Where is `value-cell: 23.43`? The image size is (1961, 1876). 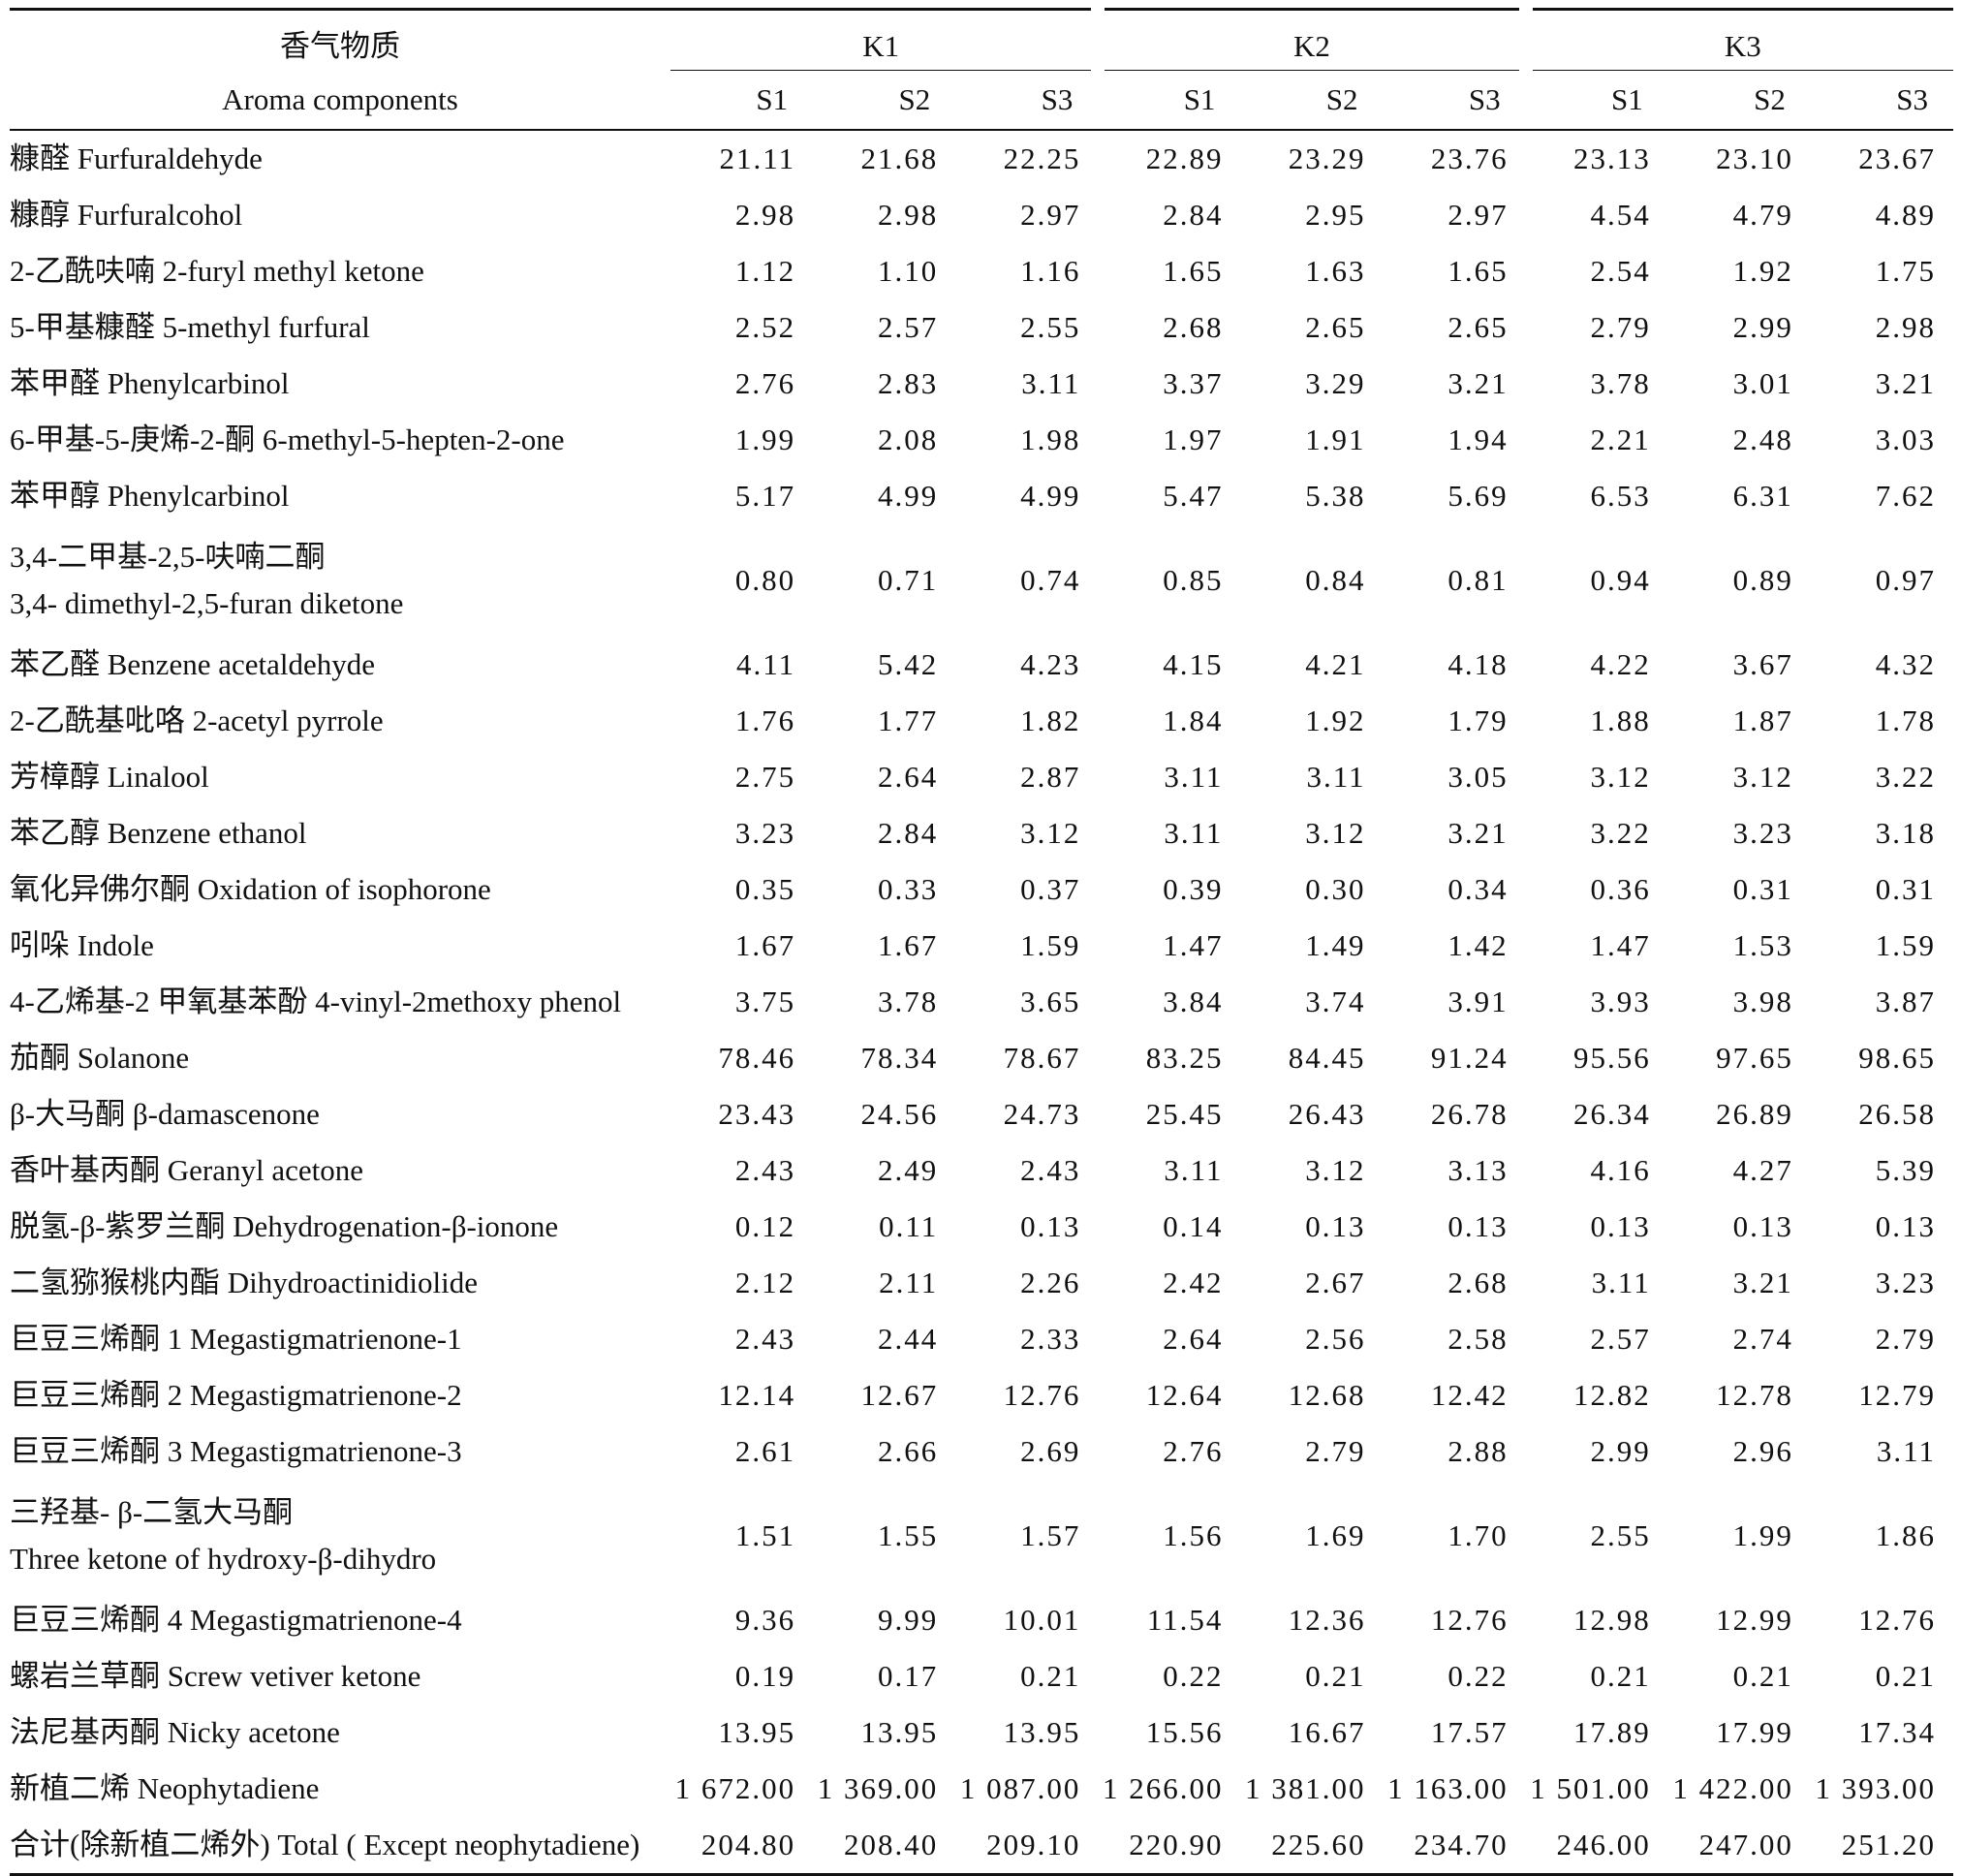
value-cell: 23.43 is located at coordinates (757, 1114).